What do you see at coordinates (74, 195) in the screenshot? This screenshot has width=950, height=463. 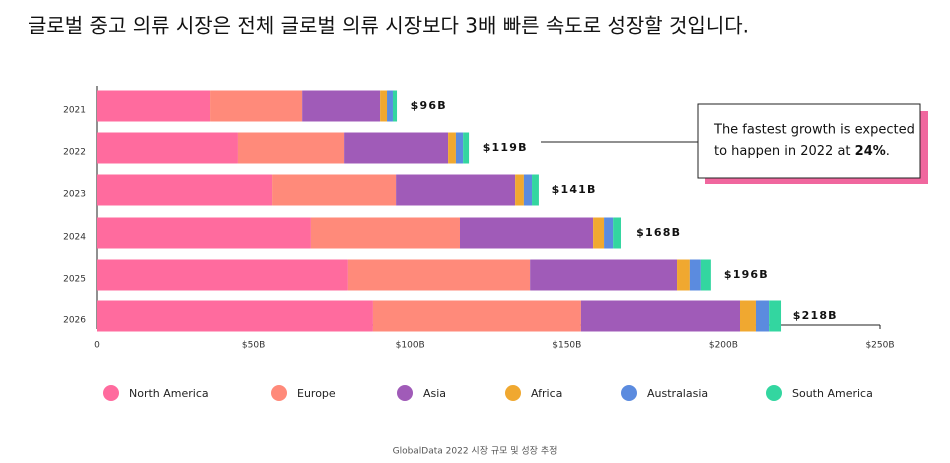 I see `y-tick-label: 2023` at bounding box center [74, 195].